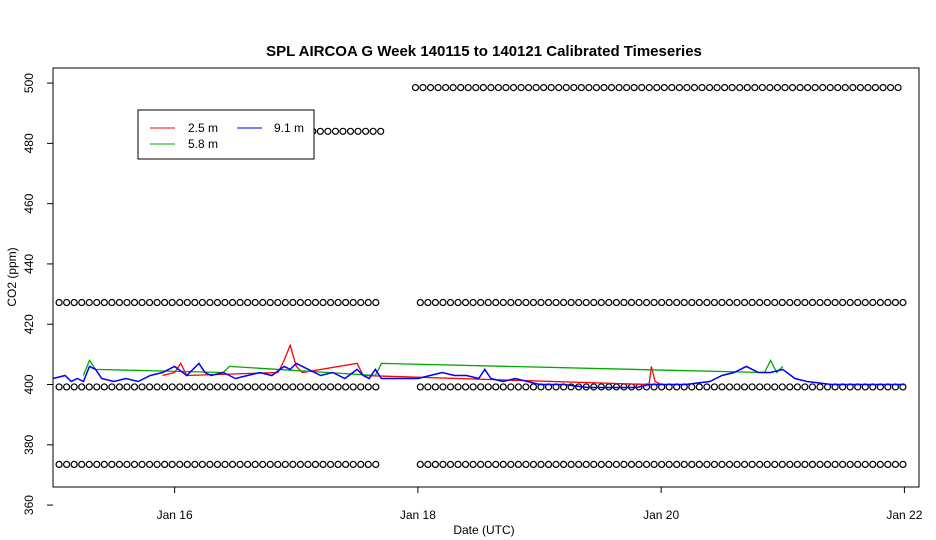  Describe the element at coordinates (904, 515) in the screenshot. I see `x-tick-label: Jan 22` at that location.